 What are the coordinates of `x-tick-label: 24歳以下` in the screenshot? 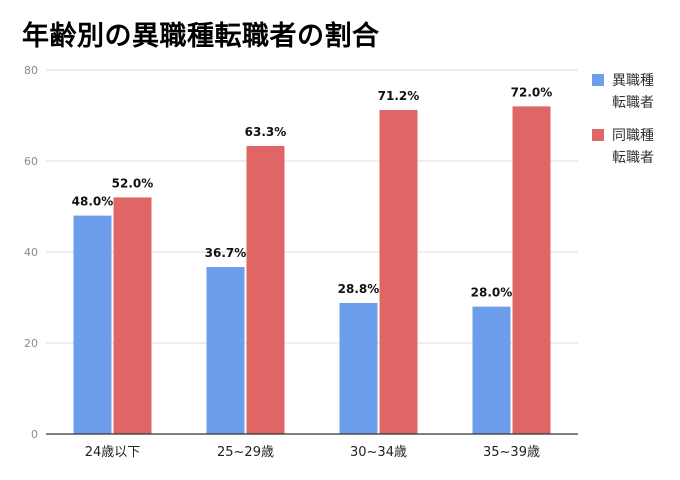 It's located at (113, 452).